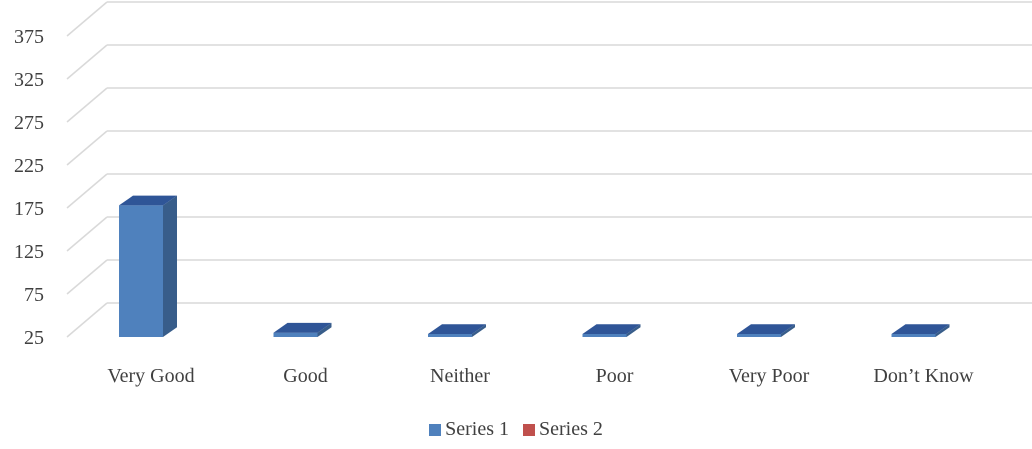 This screenshot has height=449, width=1032. What do you see at coordinates (34, 338) in the screenshot?
I see `y-tick-label: 25` at bounding box center [34, 338].